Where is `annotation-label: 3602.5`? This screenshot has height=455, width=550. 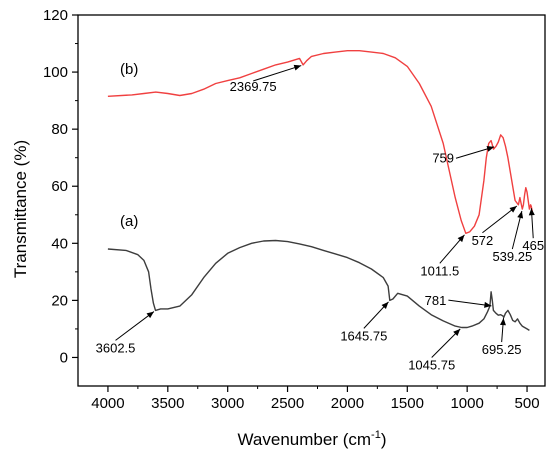 annotation-label: 3602.5 is located at coordinates (116, 347).